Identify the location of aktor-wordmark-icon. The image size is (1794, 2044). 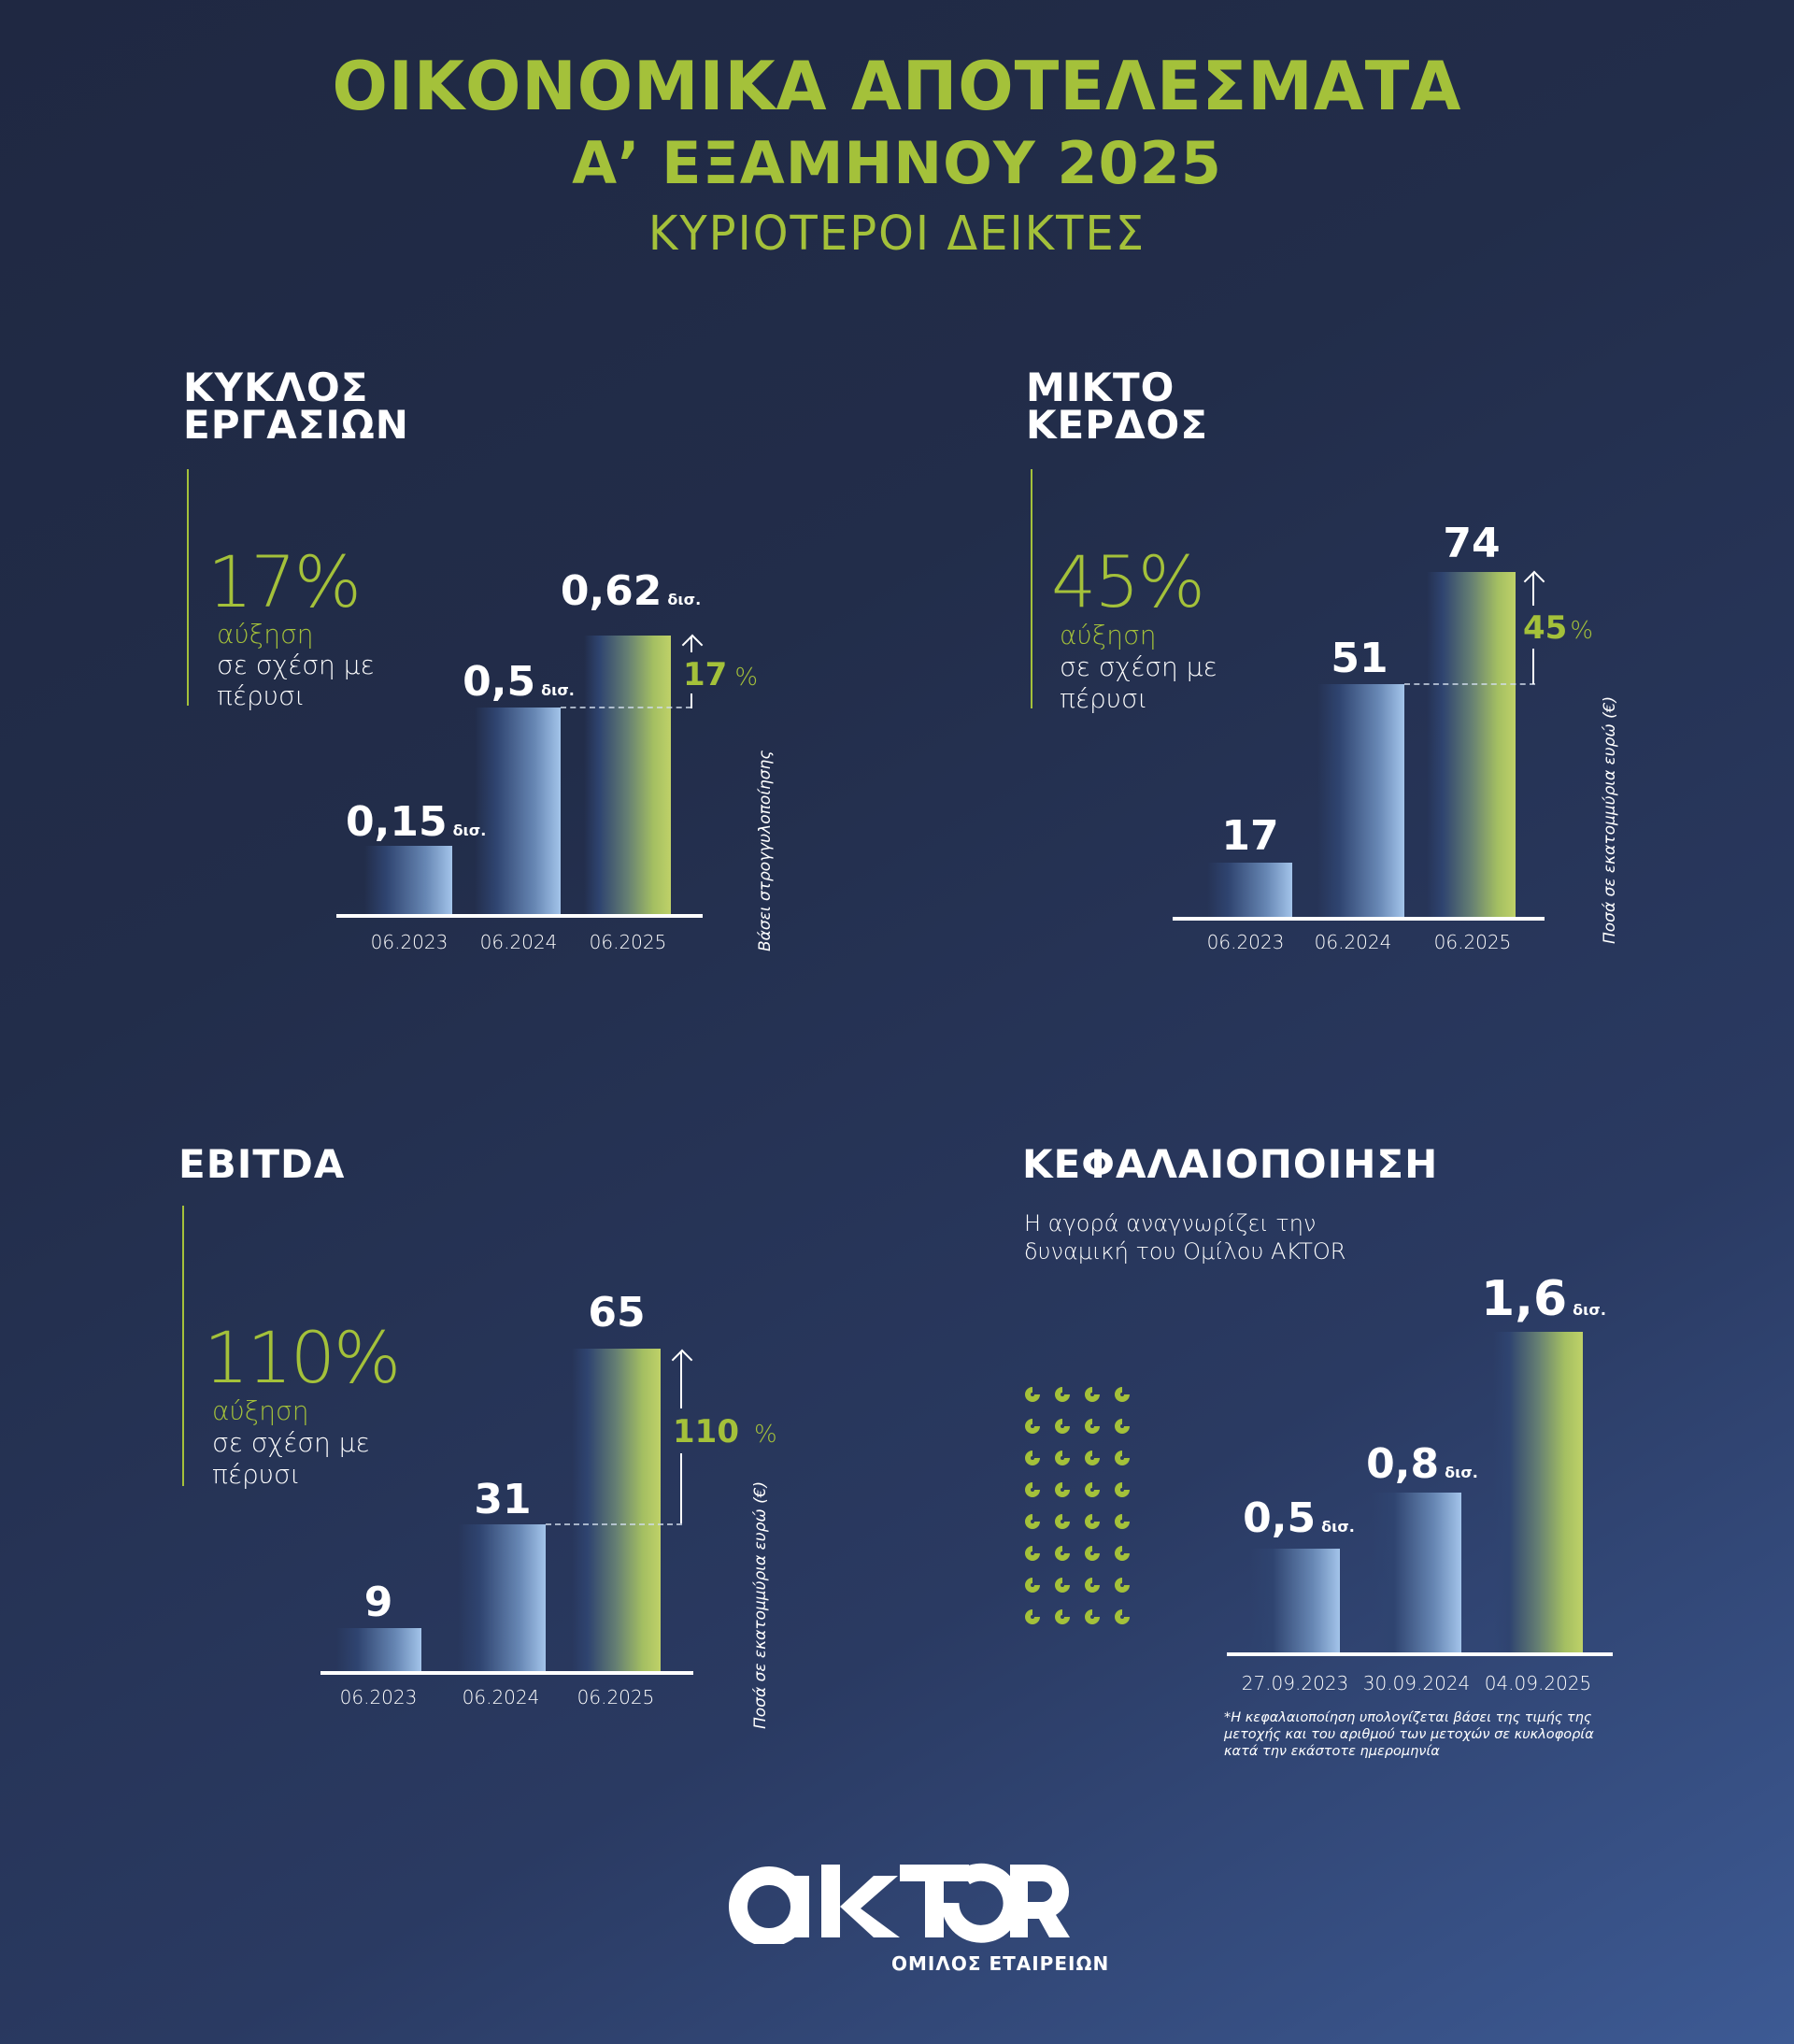
(899, 1905).